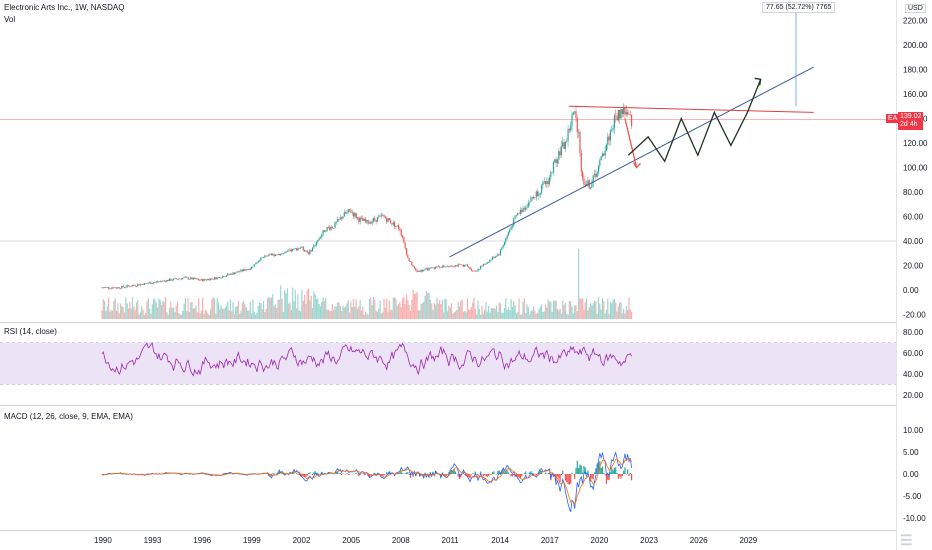 The image size is (932, 550). Describe the element at coordinates (448, 322) in the screenshot. I see `pane-separator-price-rsi` at that location.